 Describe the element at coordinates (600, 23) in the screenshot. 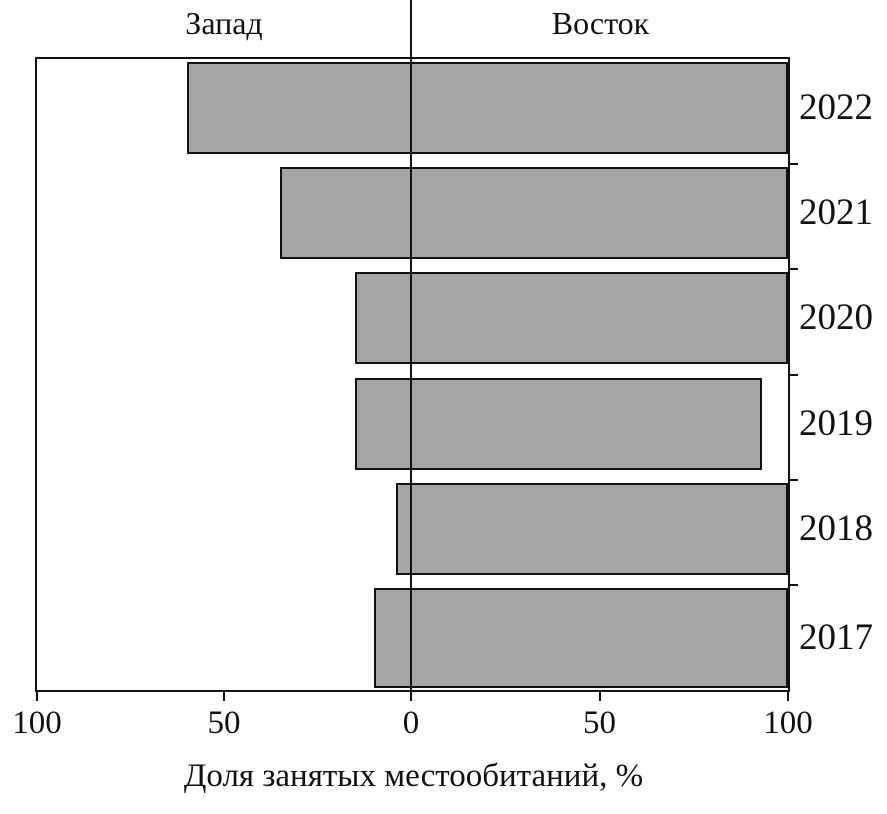

I see `east-axis-title: Восток` at that location.